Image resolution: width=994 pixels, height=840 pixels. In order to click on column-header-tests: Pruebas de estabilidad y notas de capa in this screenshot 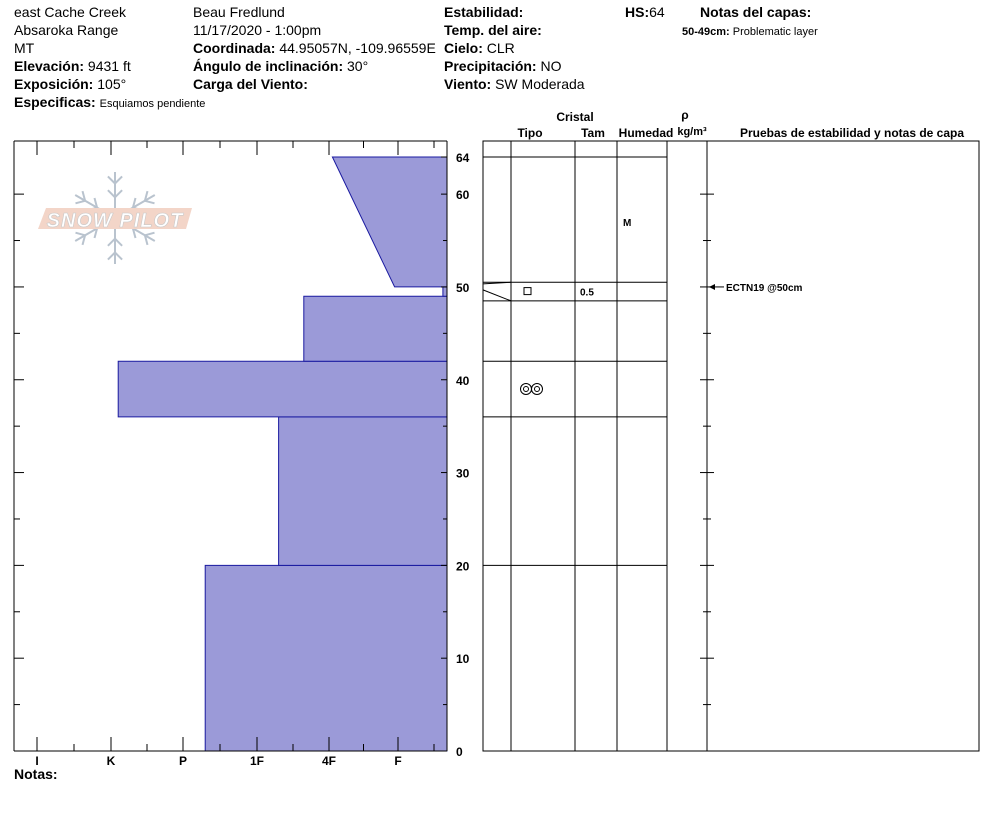, I will do `click(852, 133)`.